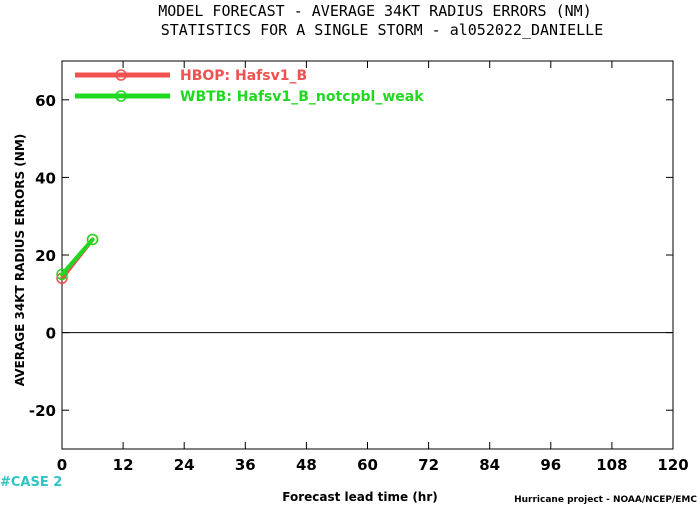 The height and width of the screenshot is (506, 700). I want to click on y-tick-label: 0, so click(51, 334).